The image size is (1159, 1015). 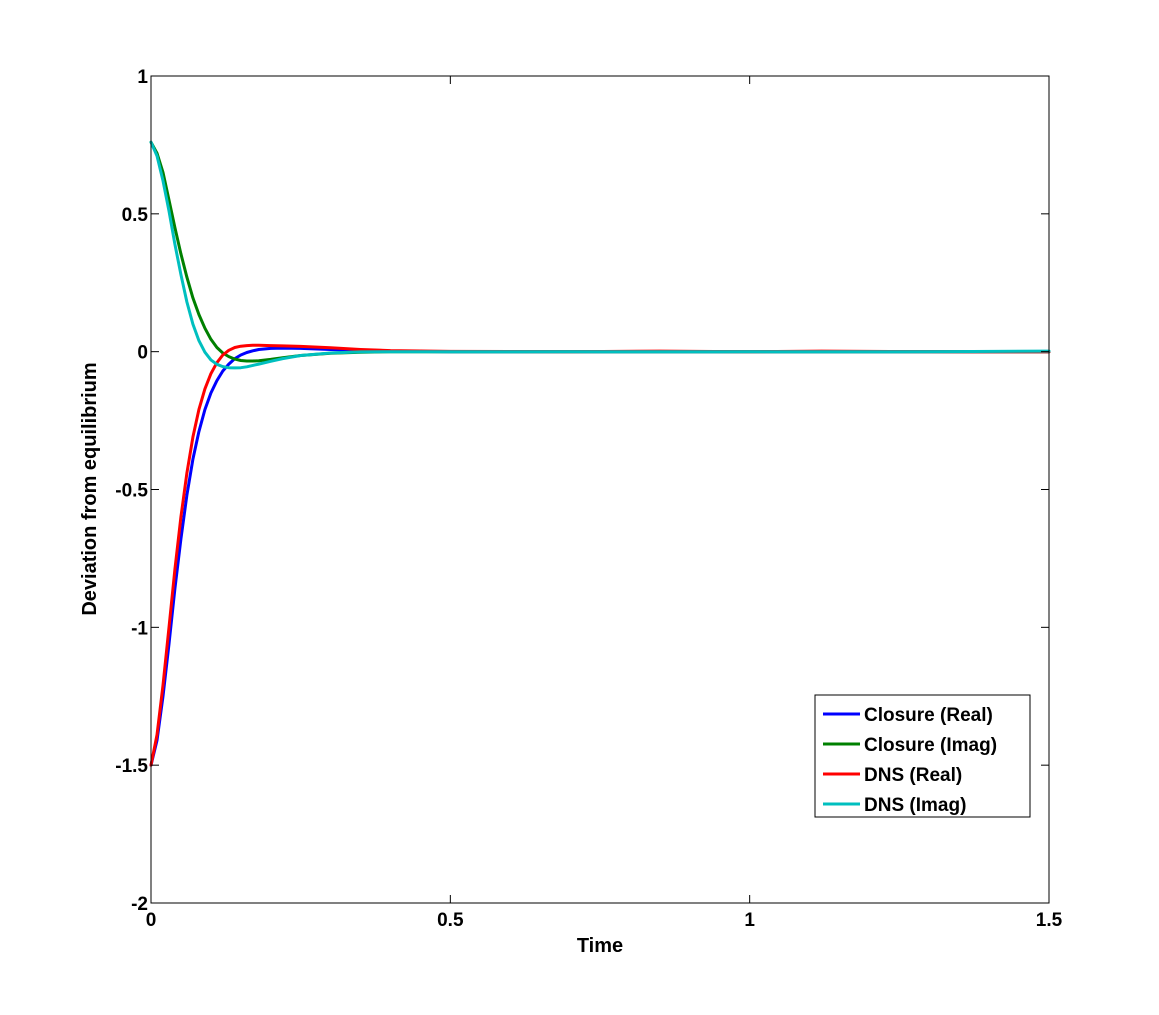 What do you see at coordinates (151, 920) in the screenshot?
I see `x-tick-label: 0` at bounding box center [151, 920].